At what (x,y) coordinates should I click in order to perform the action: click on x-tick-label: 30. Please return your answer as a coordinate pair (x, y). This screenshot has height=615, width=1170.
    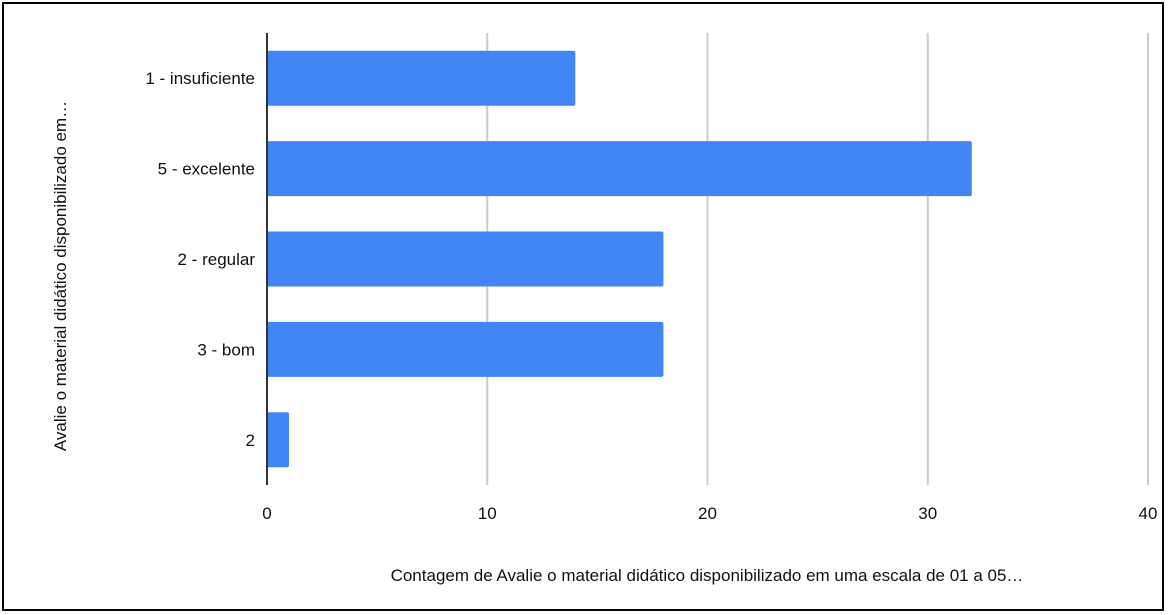
    Looking at the image, I should click on (927, 513).